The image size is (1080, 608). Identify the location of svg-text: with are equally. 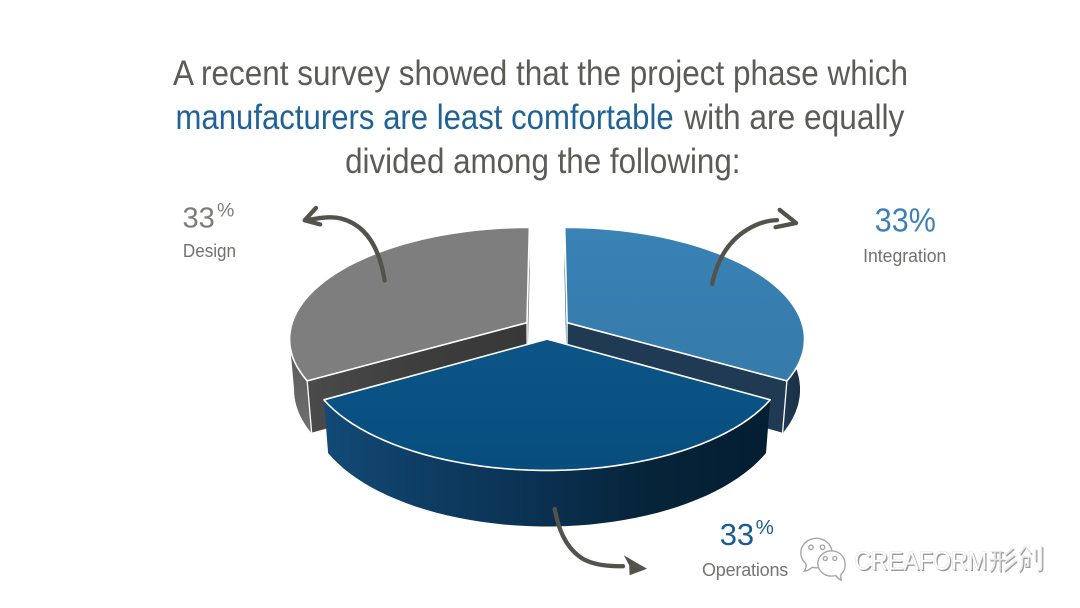
(793, 117).